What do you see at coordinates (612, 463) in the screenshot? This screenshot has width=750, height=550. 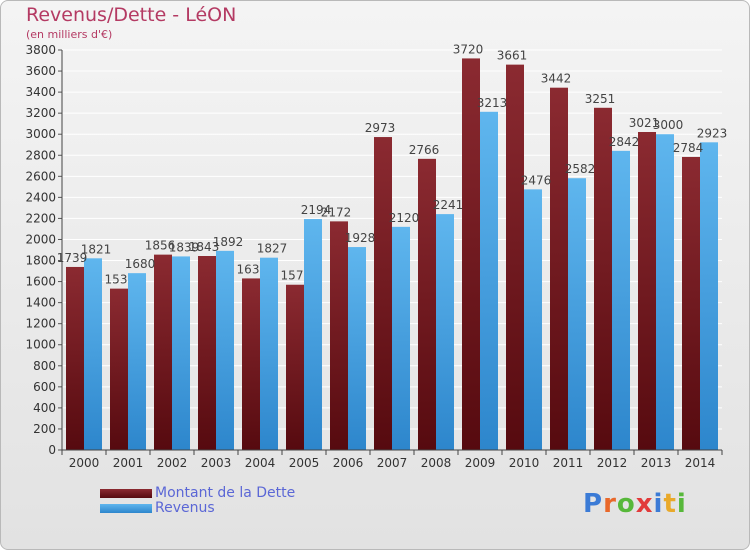 I see `x-tick-label: 2012` at bounding box center [612, 463].